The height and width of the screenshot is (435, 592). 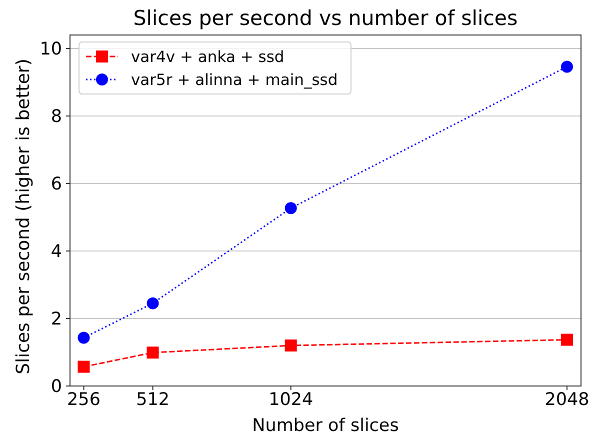 I want to click on x-tick-label: 2048, so click(x=567, y=400).